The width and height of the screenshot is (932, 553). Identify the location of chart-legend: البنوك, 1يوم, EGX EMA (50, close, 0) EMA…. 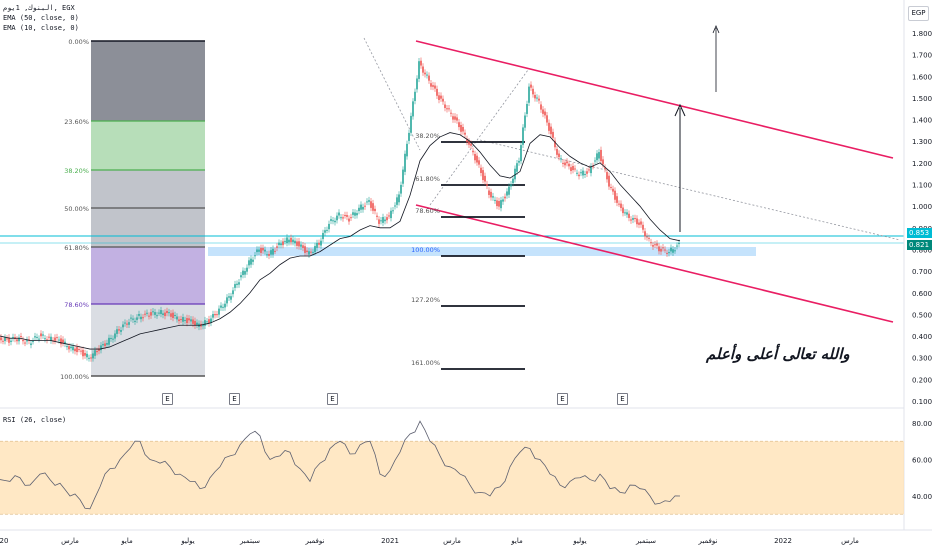
(41, 18).